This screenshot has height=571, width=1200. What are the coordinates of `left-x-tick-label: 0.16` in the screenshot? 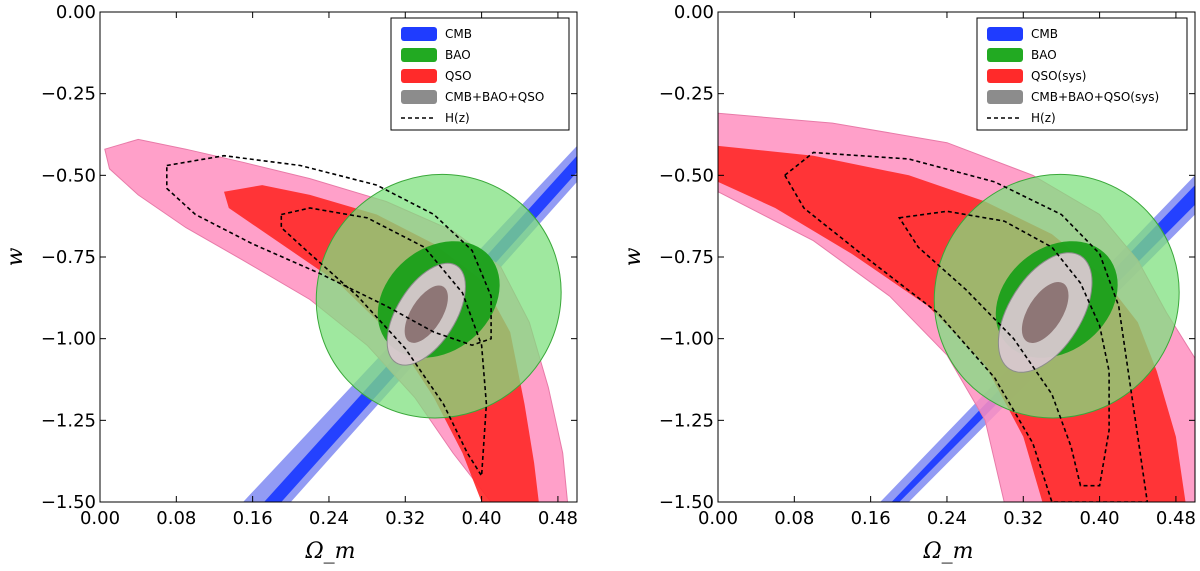 It's located at (253, 518).